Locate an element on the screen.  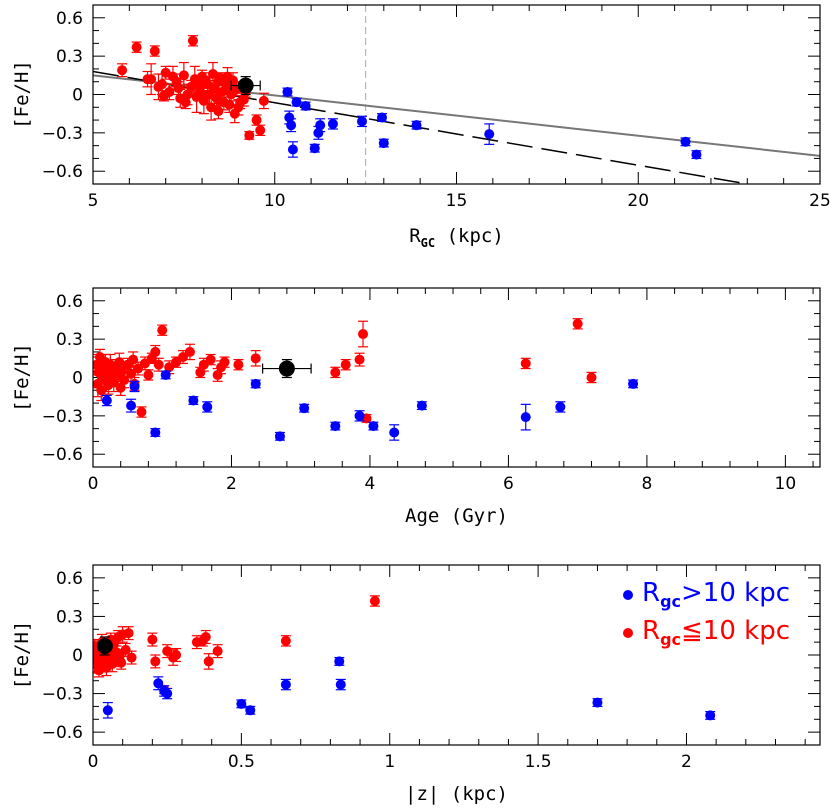
x-axis-title-sub: GC is located at coordinates (428, 243).